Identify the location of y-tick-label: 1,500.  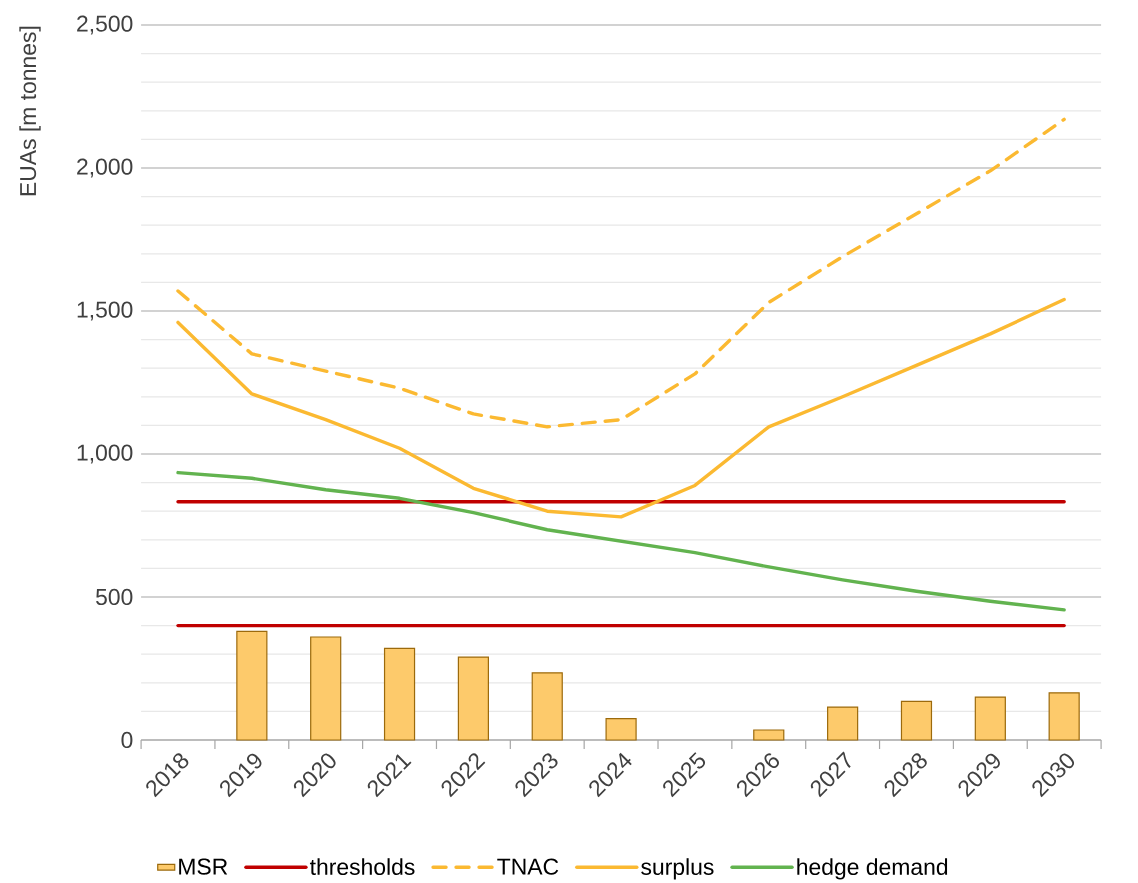
(105, 311).